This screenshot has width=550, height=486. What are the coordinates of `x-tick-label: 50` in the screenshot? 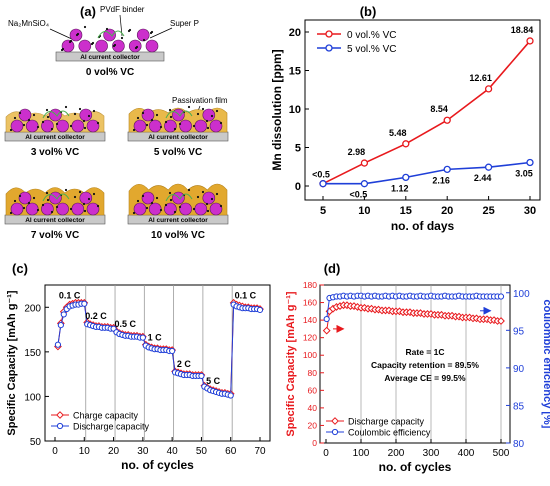 It's located at (202, 451).